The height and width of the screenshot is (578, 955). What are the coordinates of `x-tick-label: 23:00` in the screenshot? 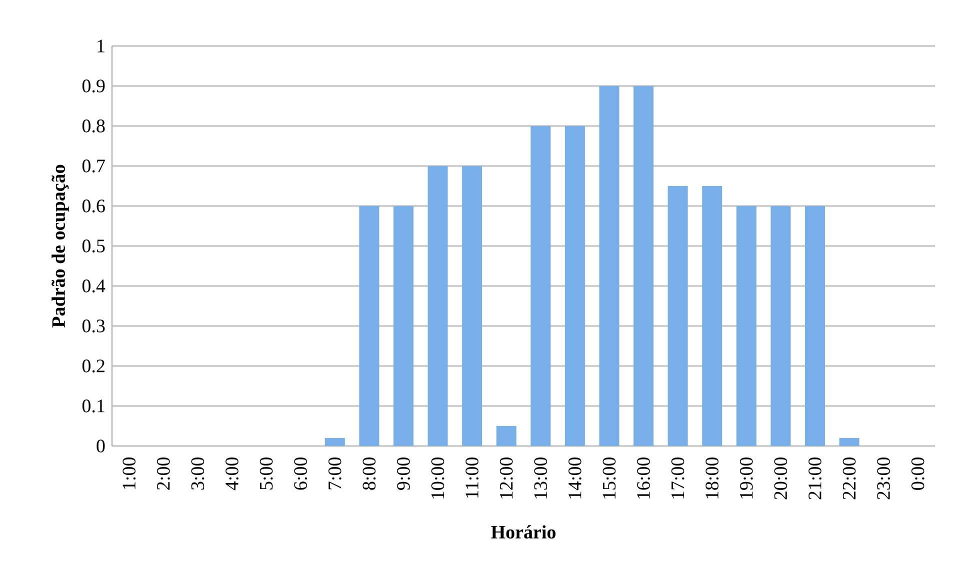 It's located at (883, 479).